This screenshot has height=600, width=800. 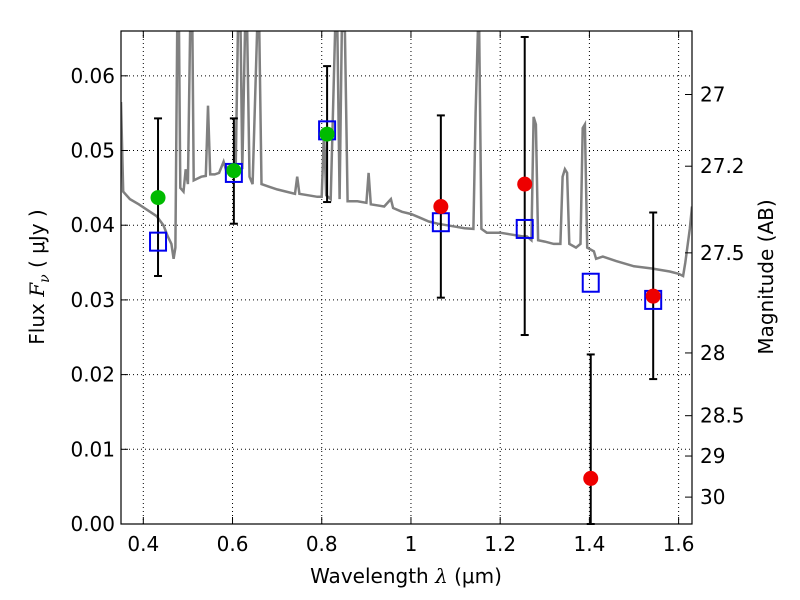 What do you see at coordinates (406, 576) in the screenshot?
I see `x-axis-label: Wavelength λ (μm)` at bounding box center [406, 576].